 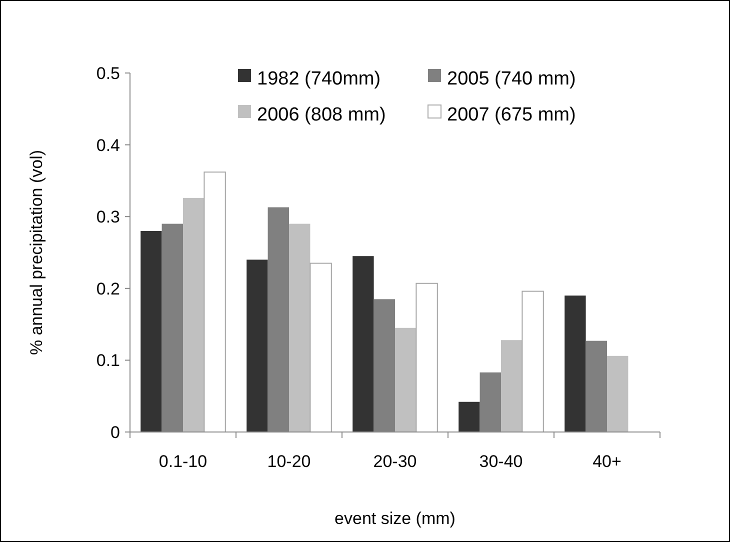 What do you see at coordinates (115, 432) in the screenshot?
I see `y-tick-label: 0` at bounding box center [115, 432].